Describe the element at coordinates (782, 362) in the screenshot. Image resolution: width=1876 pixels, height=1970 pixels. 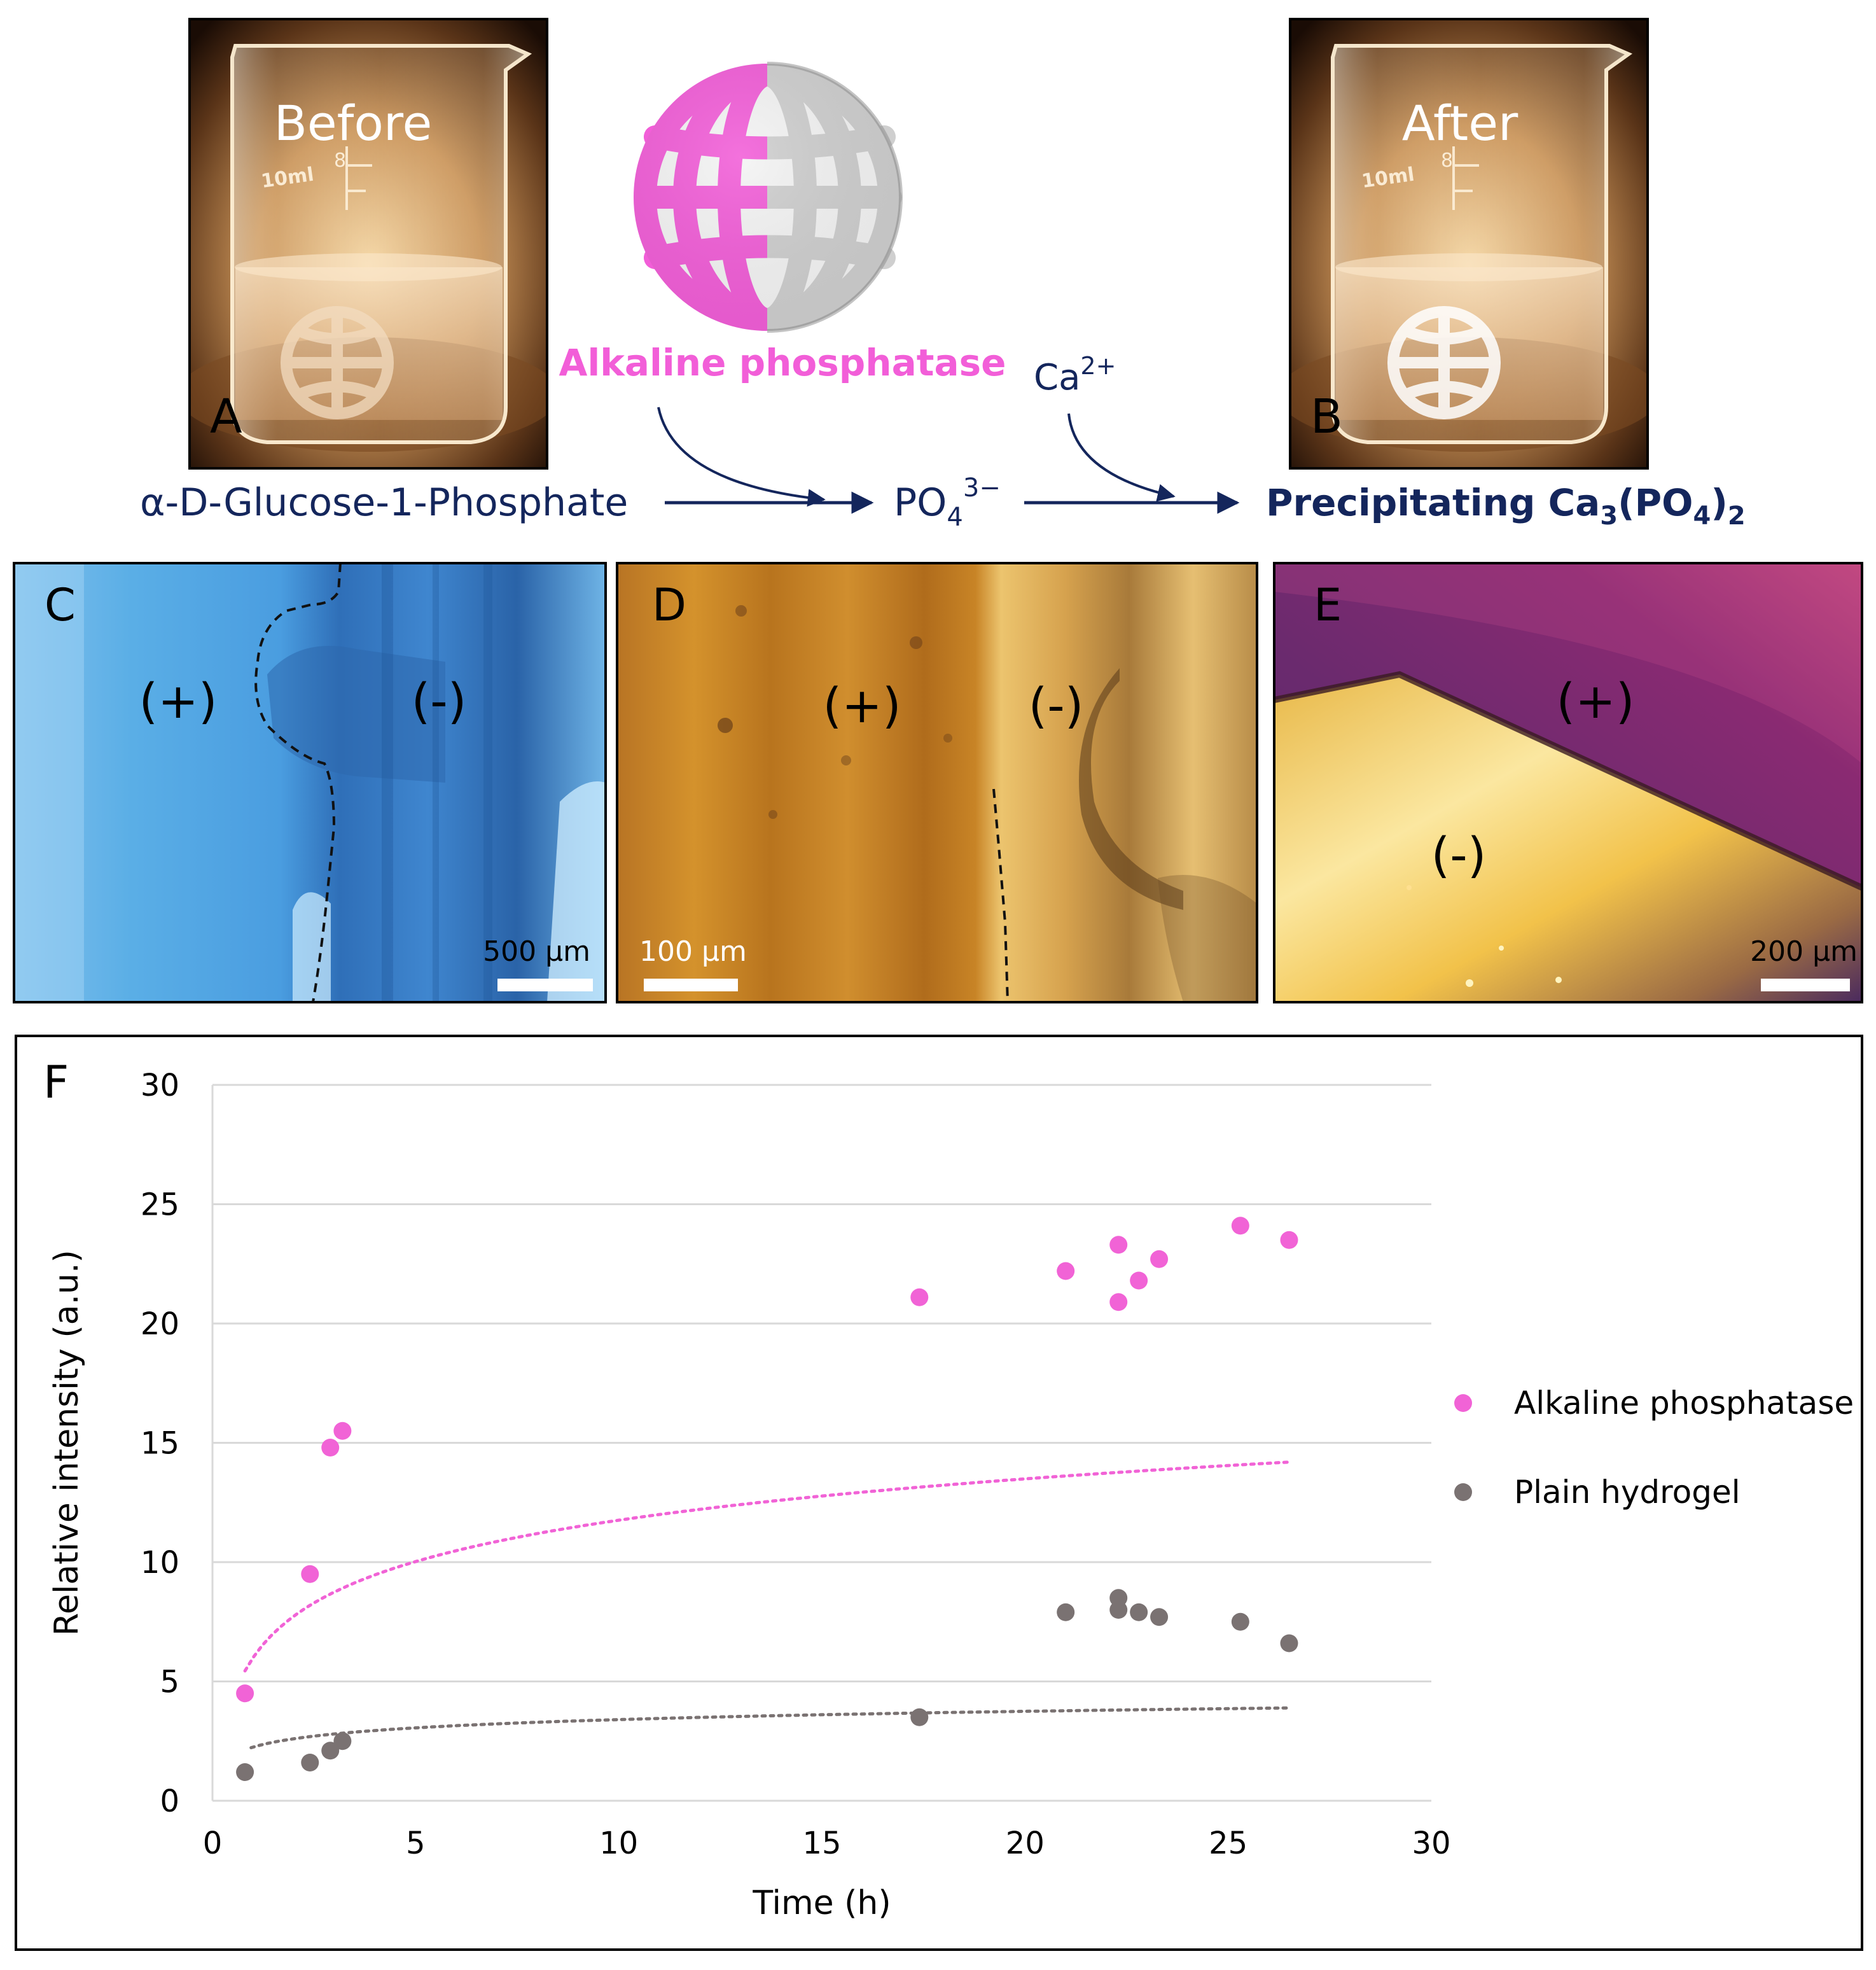
I see `enzyme-label: Alkaline phosphatase` at that location.